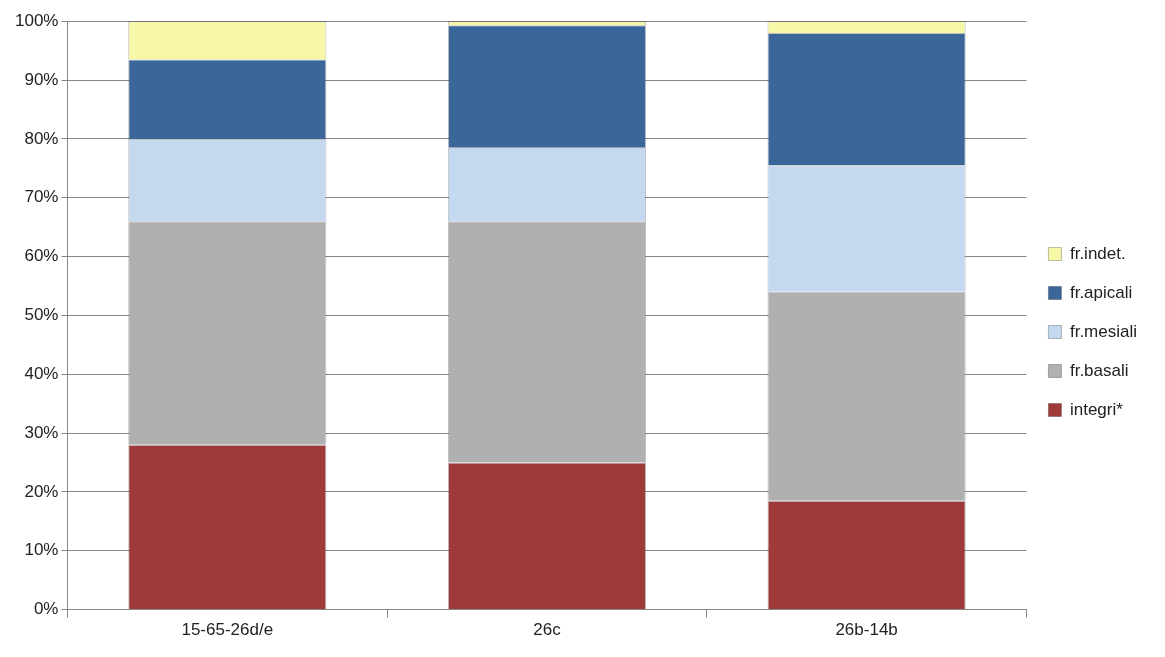 This screenshot has width=1165, height=657. I want to click on x-tick-label: 26b-14b, so click(866, 630).